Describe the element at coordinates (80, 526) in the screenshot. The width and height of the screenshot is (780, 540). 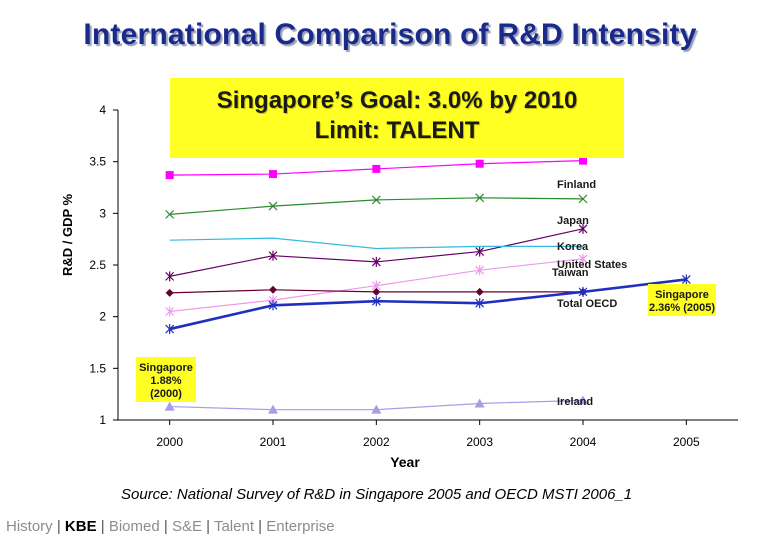
I see `nav-kbe: KBE` at that location.